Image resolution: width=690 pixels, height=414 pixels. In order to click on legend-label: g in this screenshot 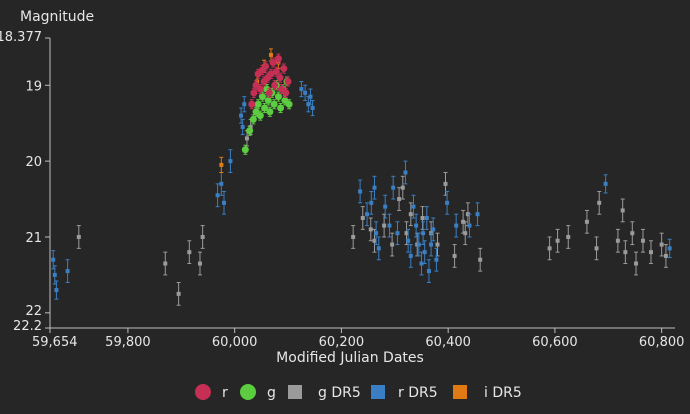, I will do `click(271, 393)`.